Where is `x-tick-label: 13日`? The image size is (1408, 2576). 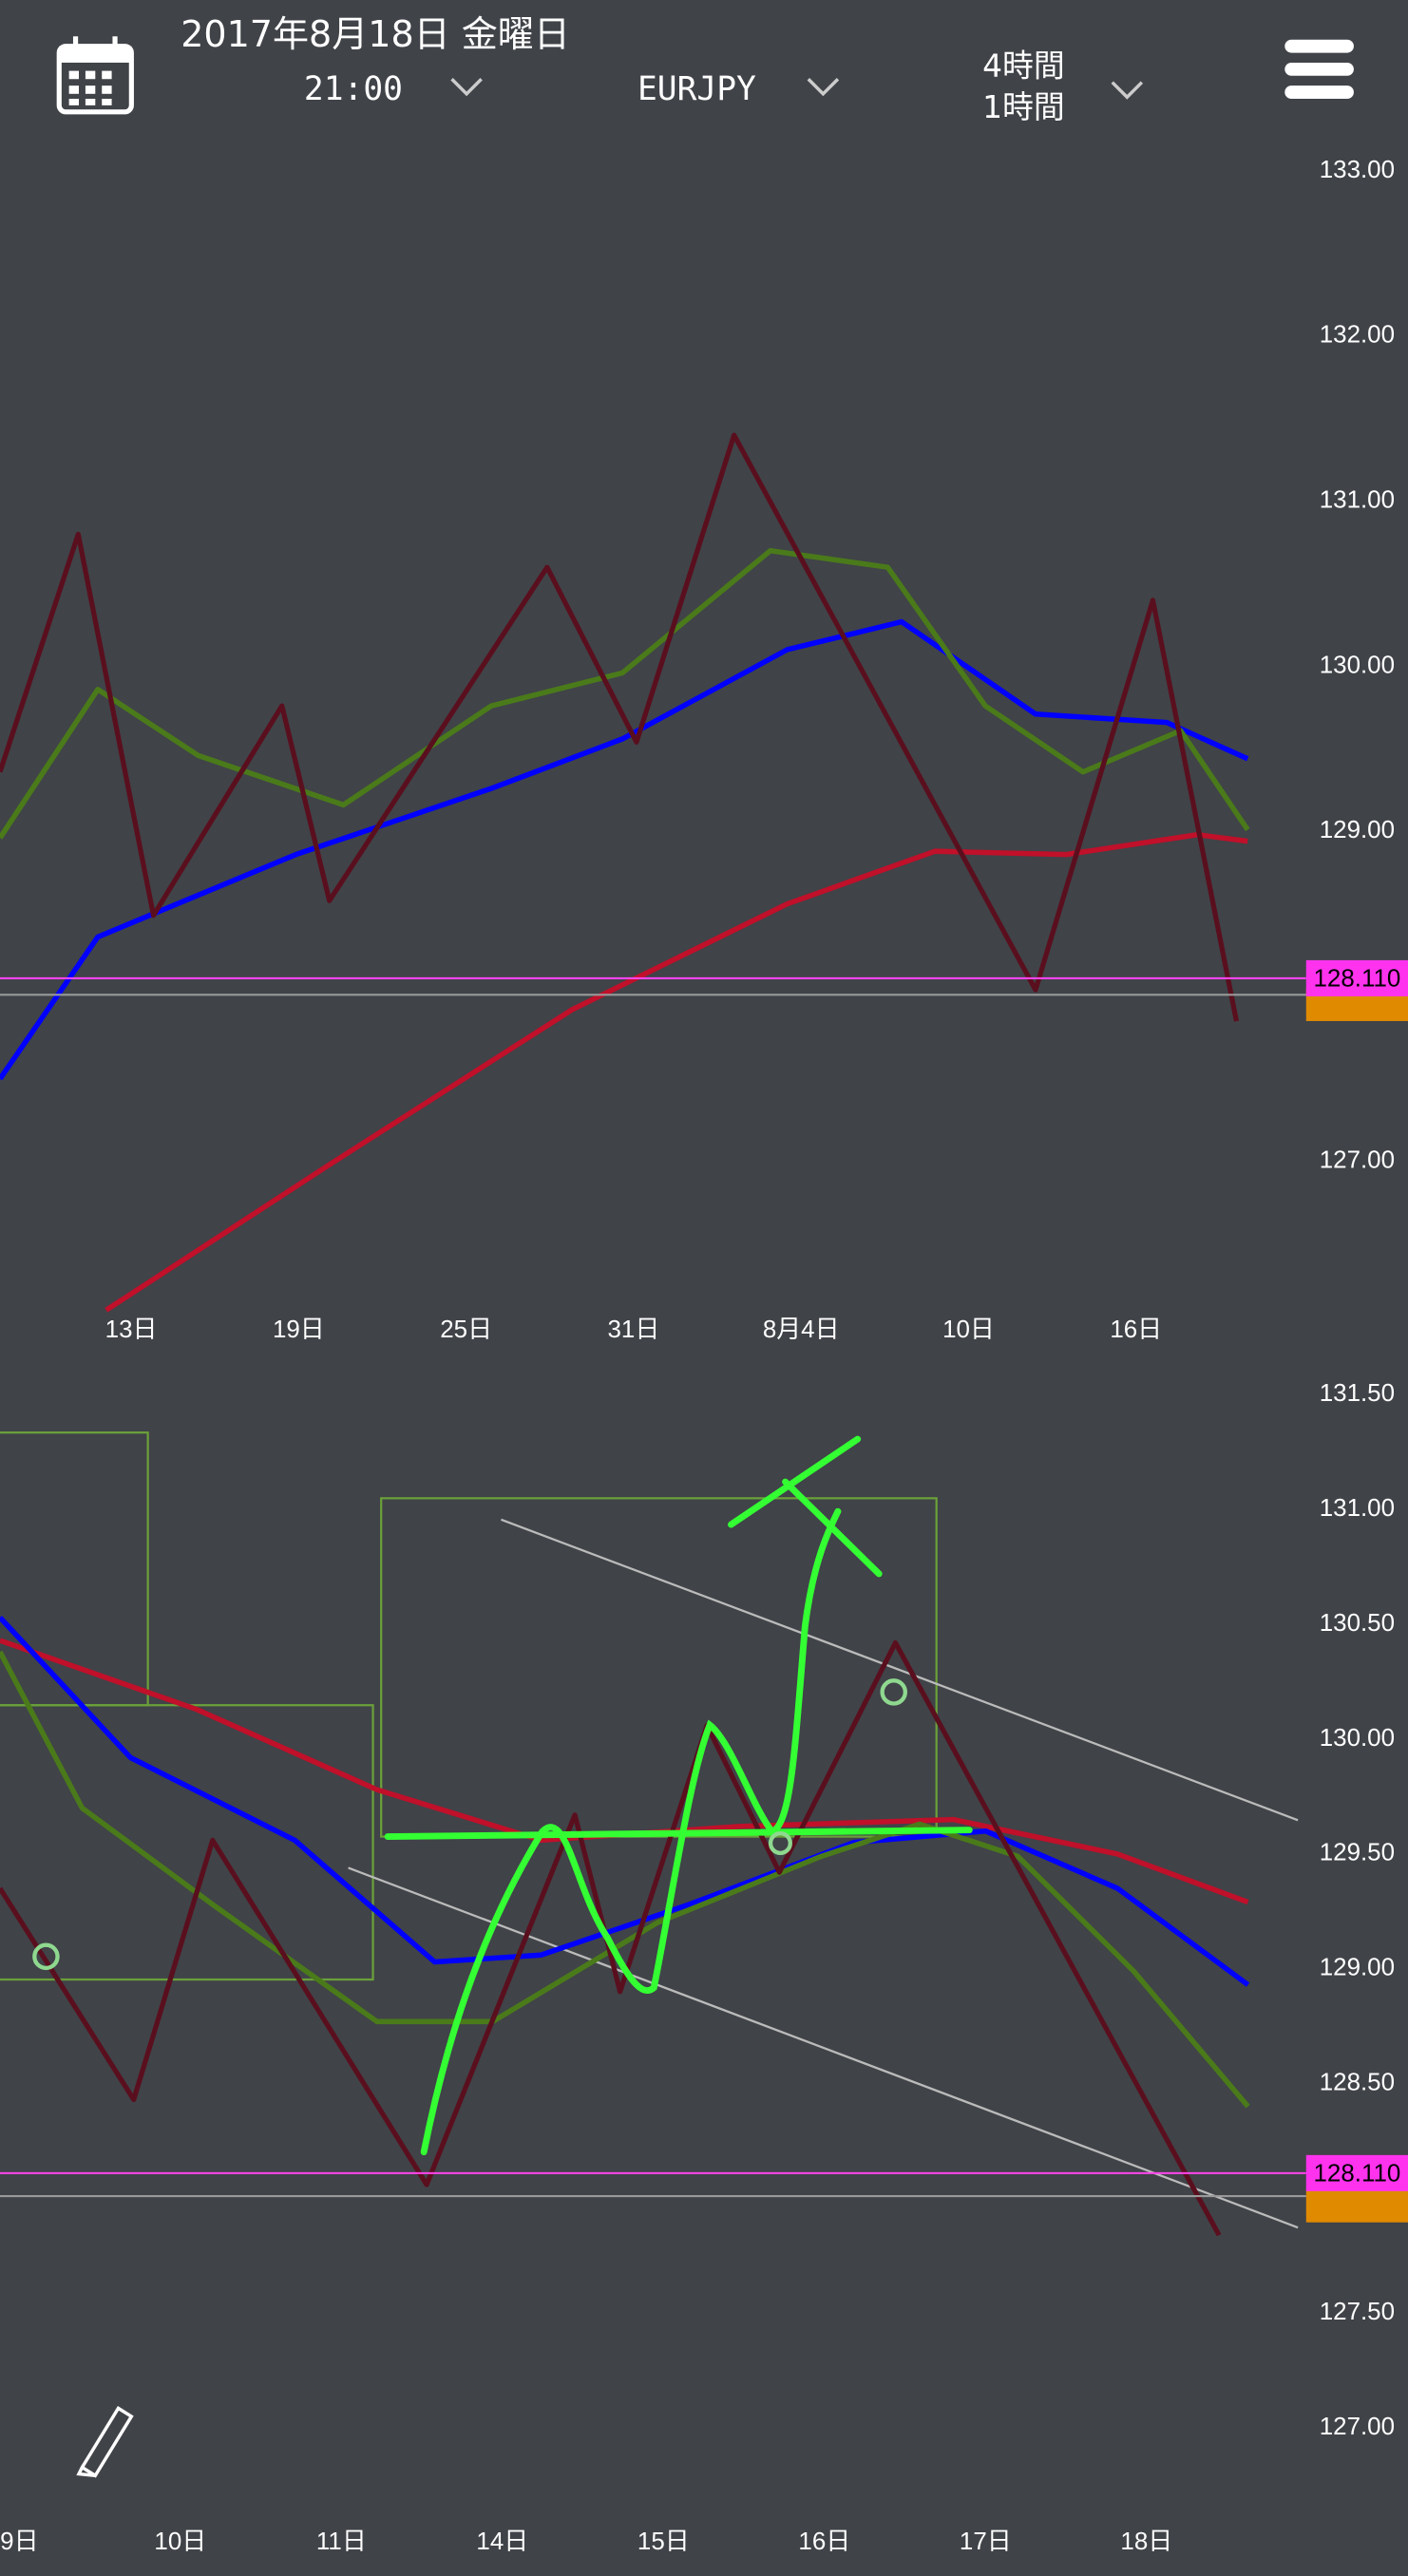 x-tick-label: 13日 is located at coordinates (131, 1329).